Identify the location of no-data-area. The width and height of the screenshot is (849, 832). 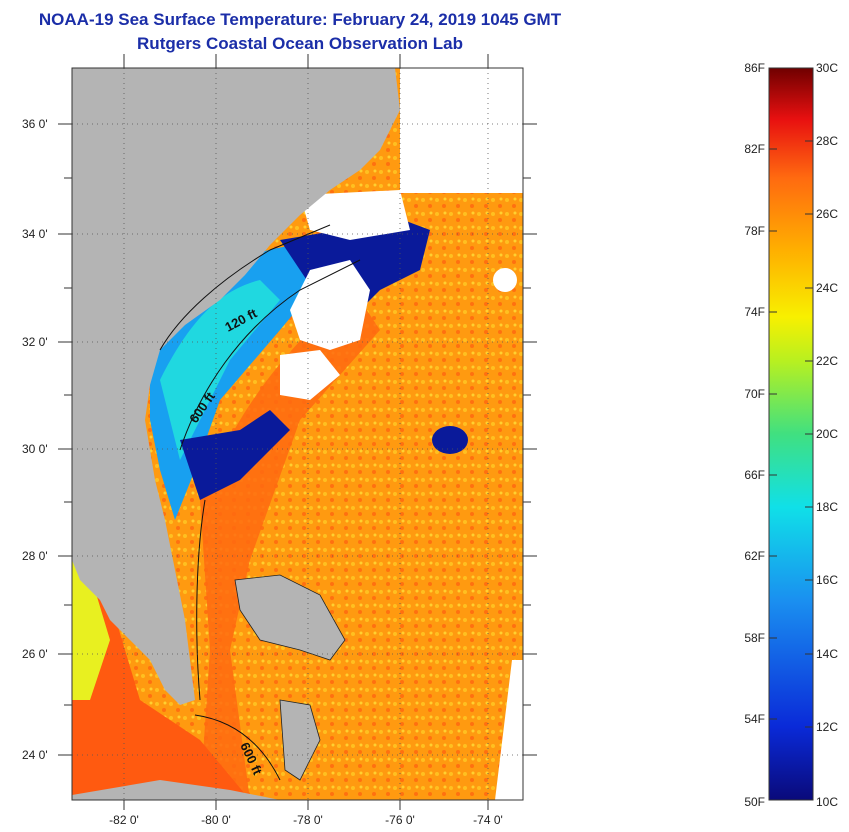
(461, 130).